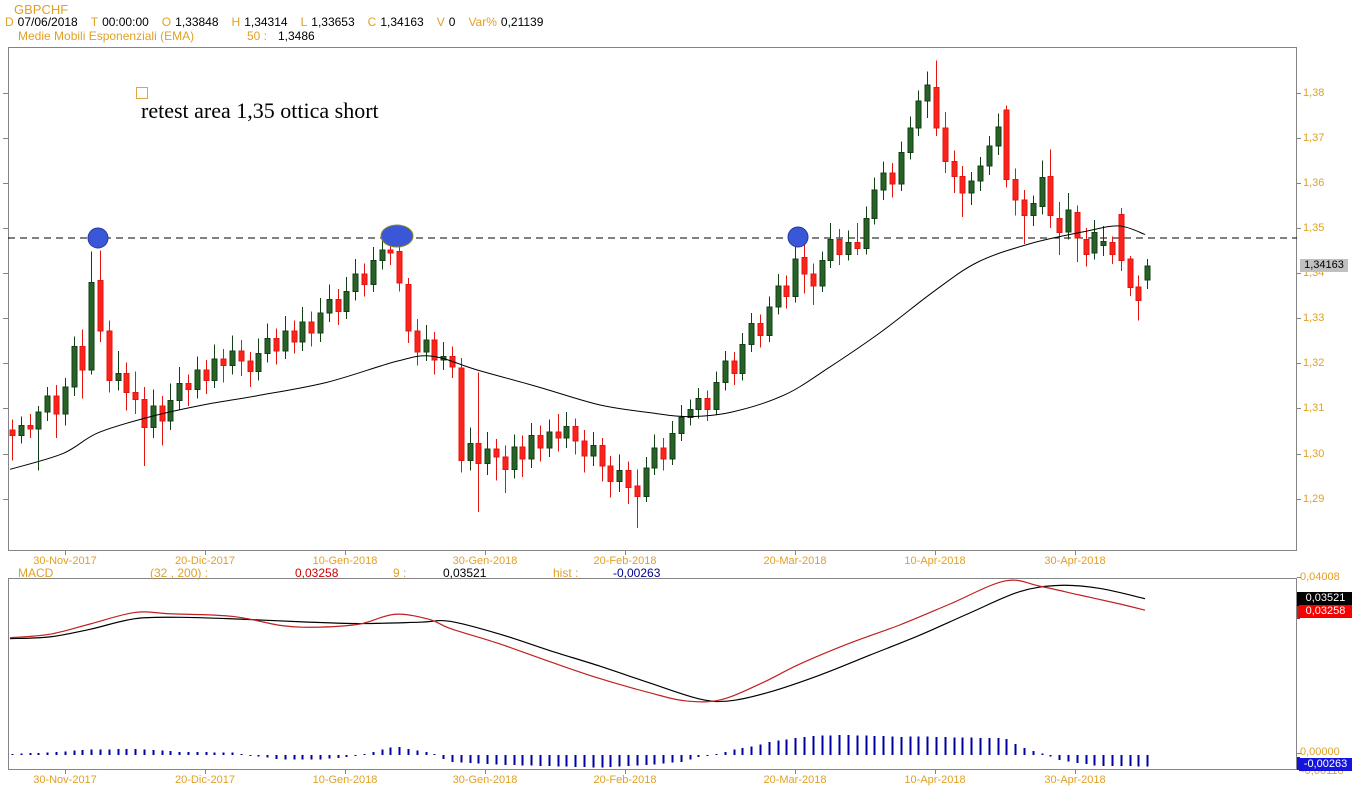 The height and width of the screenshot is (800, 1352). Describe the element at coordinates (795, 561) in the screenshot. I see `date-label: 20-Mar-2018` at that location.